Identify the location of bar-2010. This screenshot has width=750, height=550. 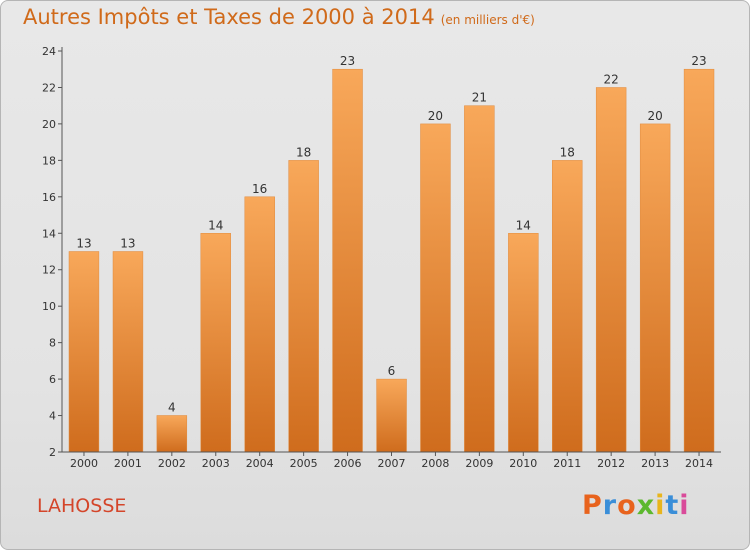
(523, 343).